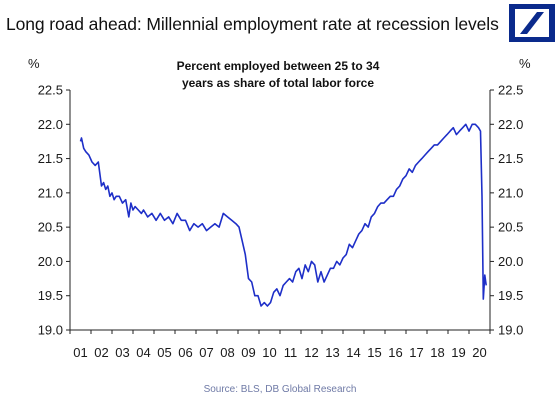 The height and width of the screenshot is (403, 560). What do you see at coordinates (525, 63) in the screenshot?
I see `y-axis-unit-right: %` at bounding box center [525, 63].